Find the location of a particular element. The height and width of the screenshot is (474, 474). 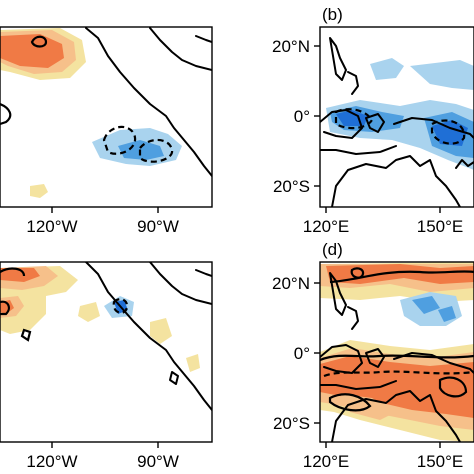

panel-b-y-tick-label: 20°S is located at coordinates (291, 186).